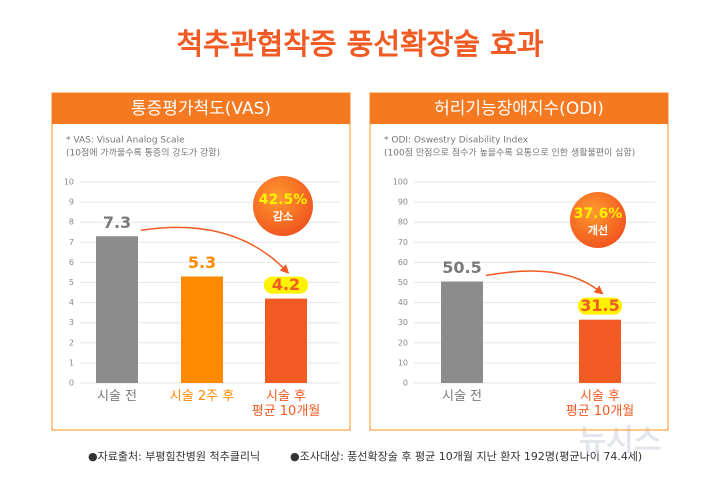 This screenshot has height=484, width=720. I want to click on annotation-text: 개선, so click(598, 230).